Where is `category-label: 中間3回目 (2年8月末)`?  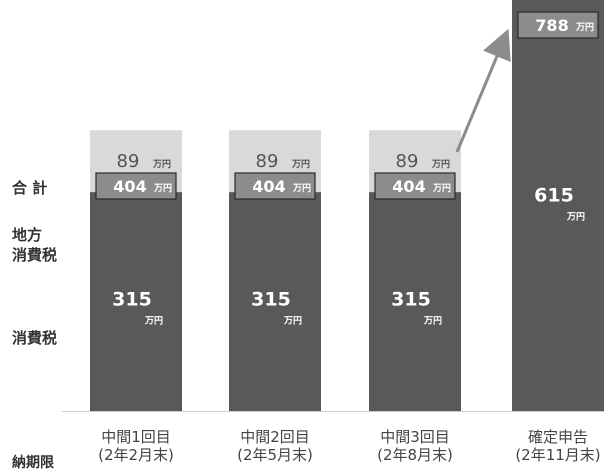 category-label: 中間3回目 (2年8月末) is located at coordinates (415, 446).